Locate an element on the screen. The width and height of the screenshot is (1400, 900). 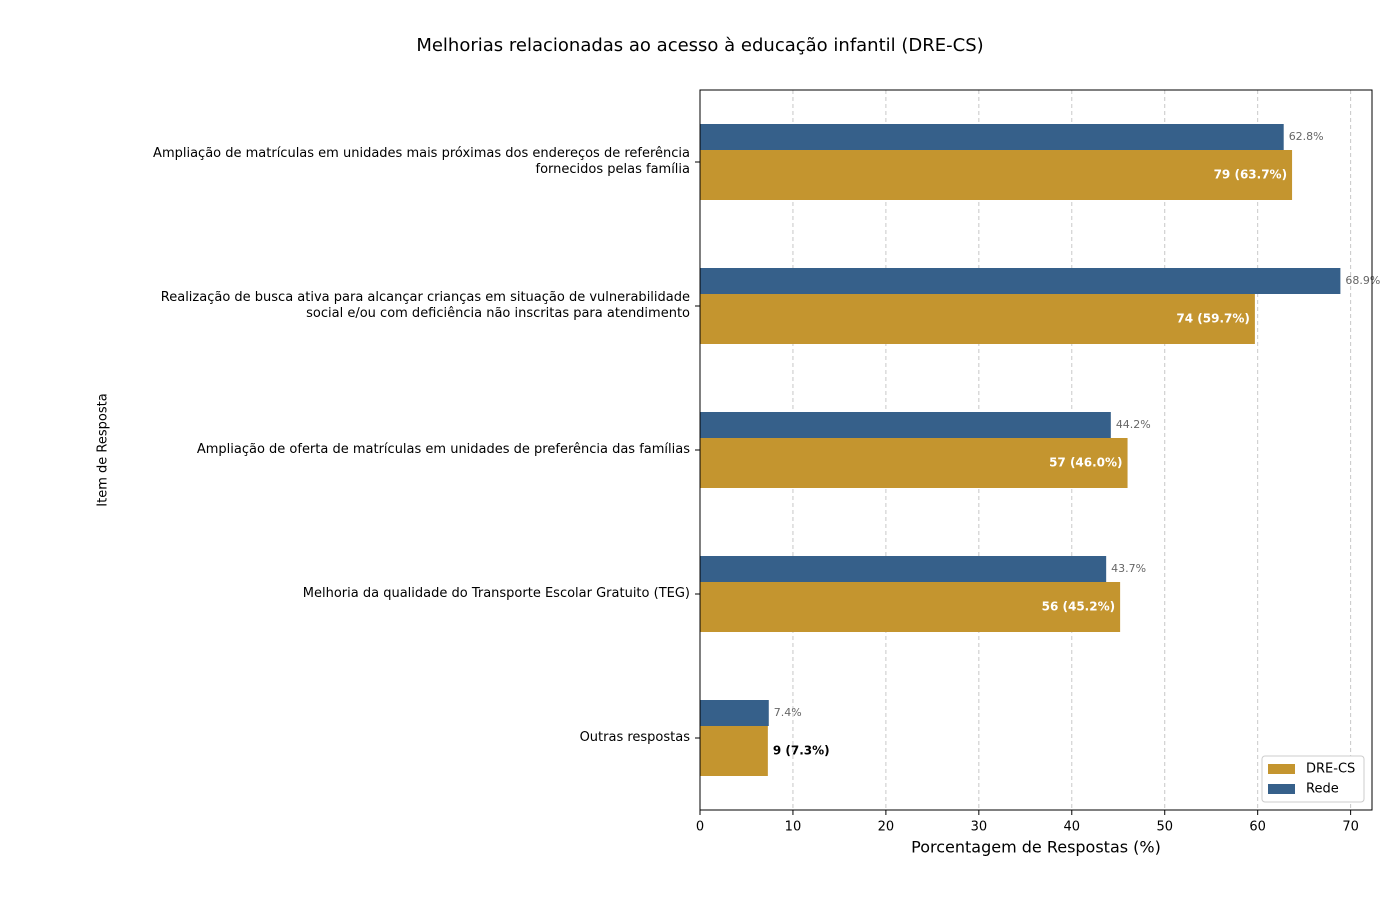
value-label: 62.8% is located at coordinates (1306, 136).